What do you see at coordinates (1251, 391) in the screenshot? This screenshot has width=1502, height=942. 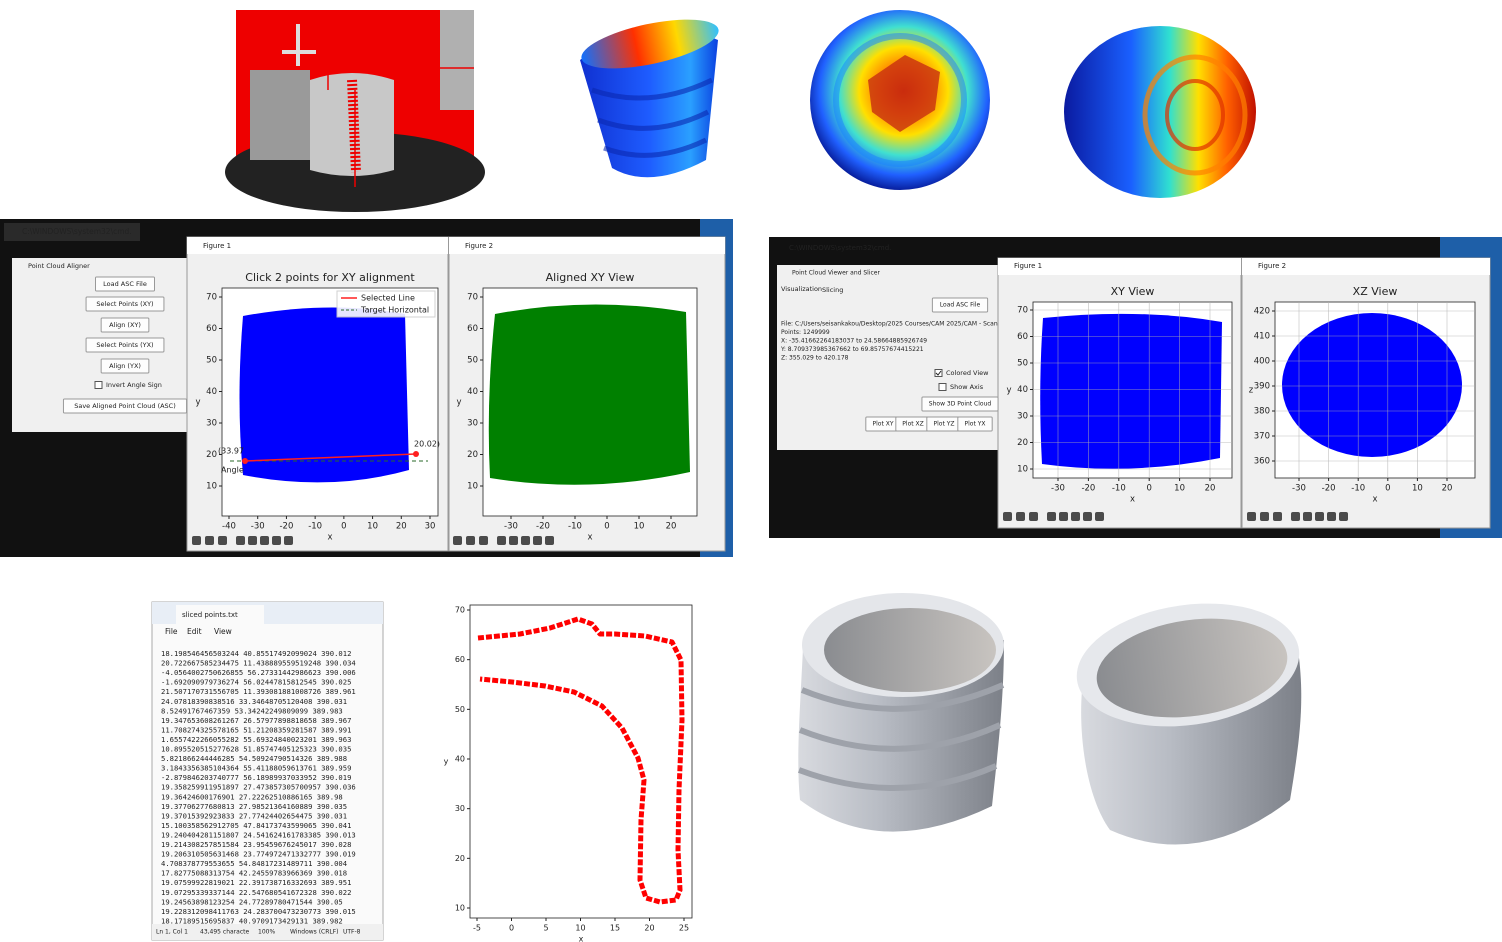 I see `y-axis-label: z` at bounding box center [1251, 391].